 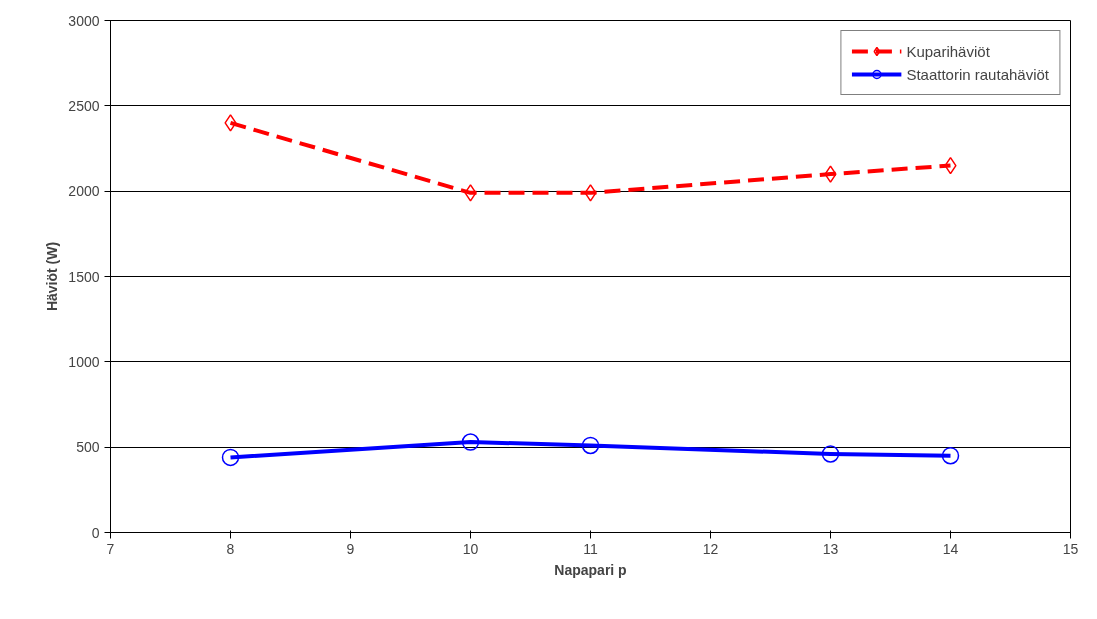 I want to click on x-tick-label: 12, so click(x=710, y=548).